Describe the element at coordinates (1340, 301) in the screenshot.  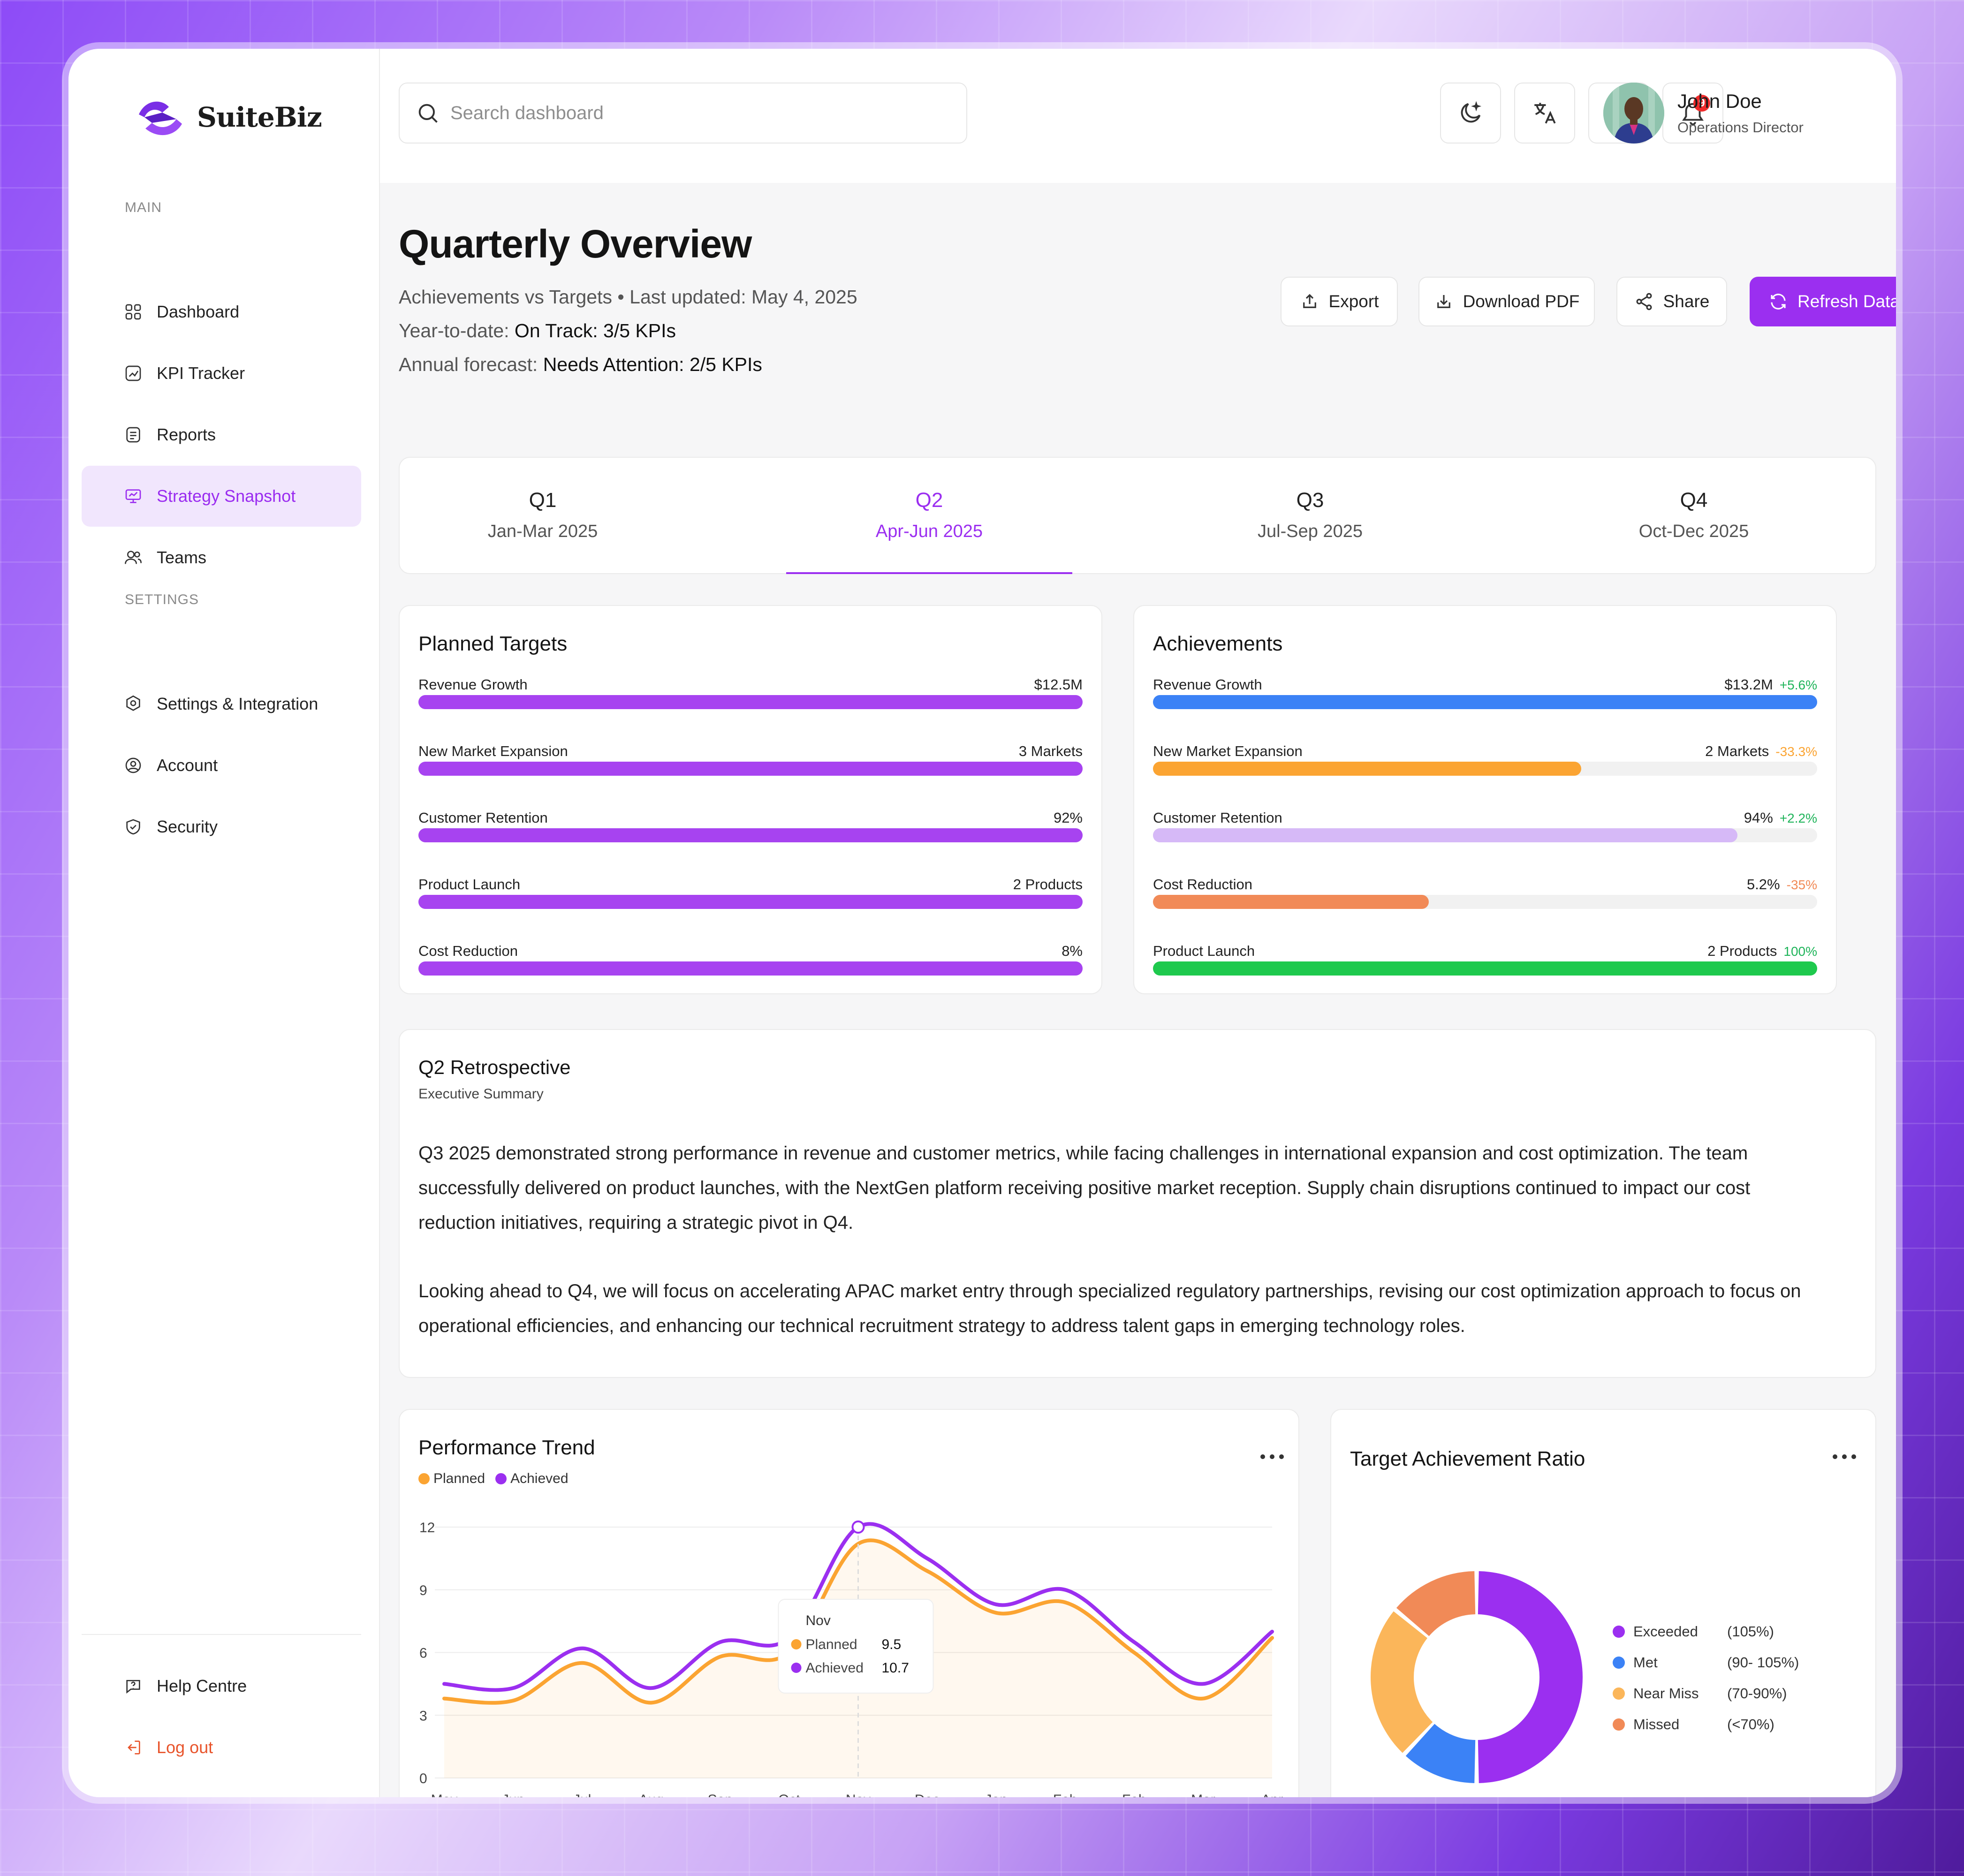
I see `export-button: Export` at that location.